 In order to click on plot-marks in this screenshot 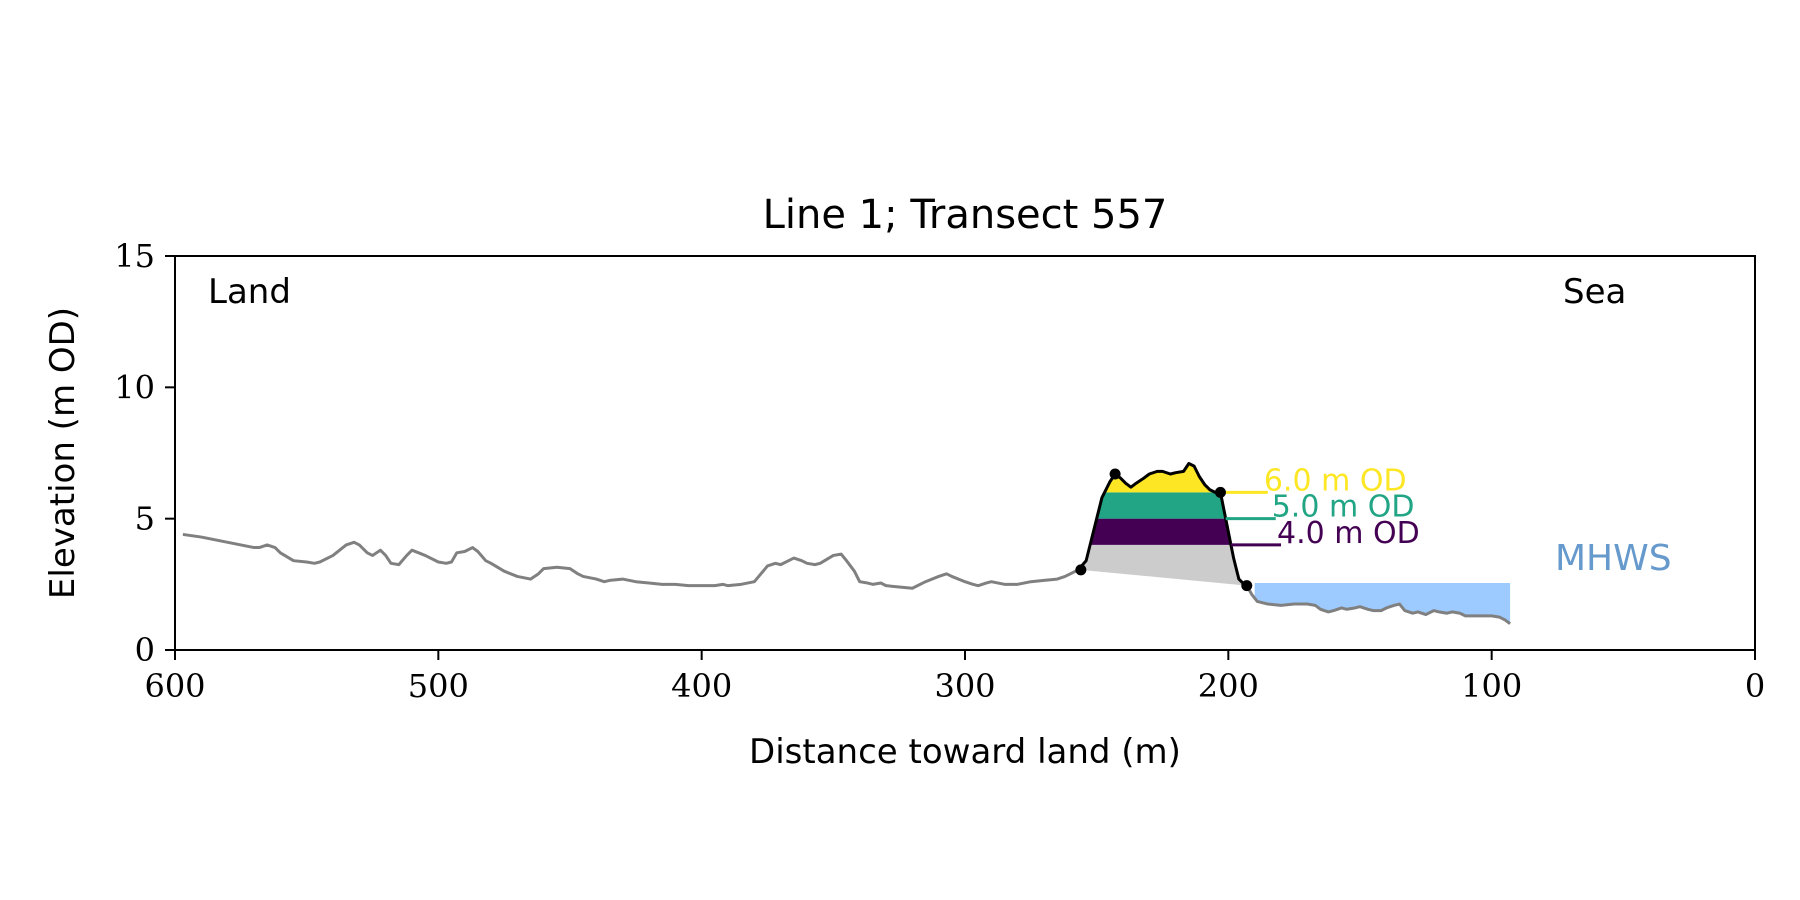, I will do `click(846, 543)`.